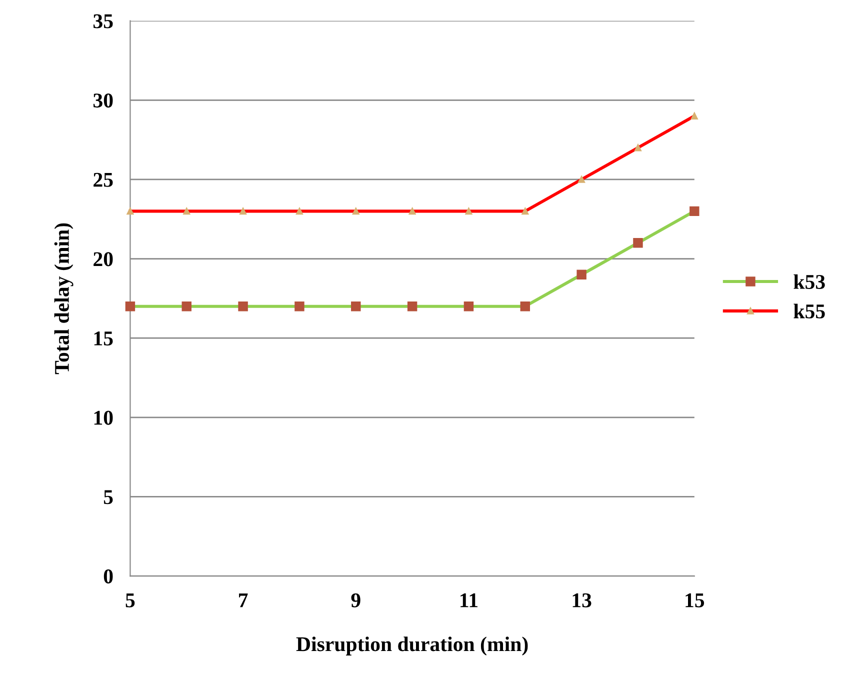 This screenshot has width=868, height=694. Describe the element at coordinates (64, 298) in the screenshot. I see `y-axis-title: Total delay (min)` at that location.